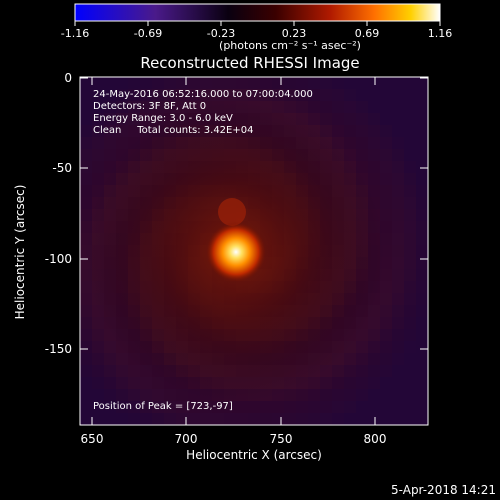  What do you see at coordinates (290, 45) in the screenshot?
I see `colorbar-units-label: (photons cm⁻² s⁻¹ asec⁻²)` at bounding box center [290, 45].